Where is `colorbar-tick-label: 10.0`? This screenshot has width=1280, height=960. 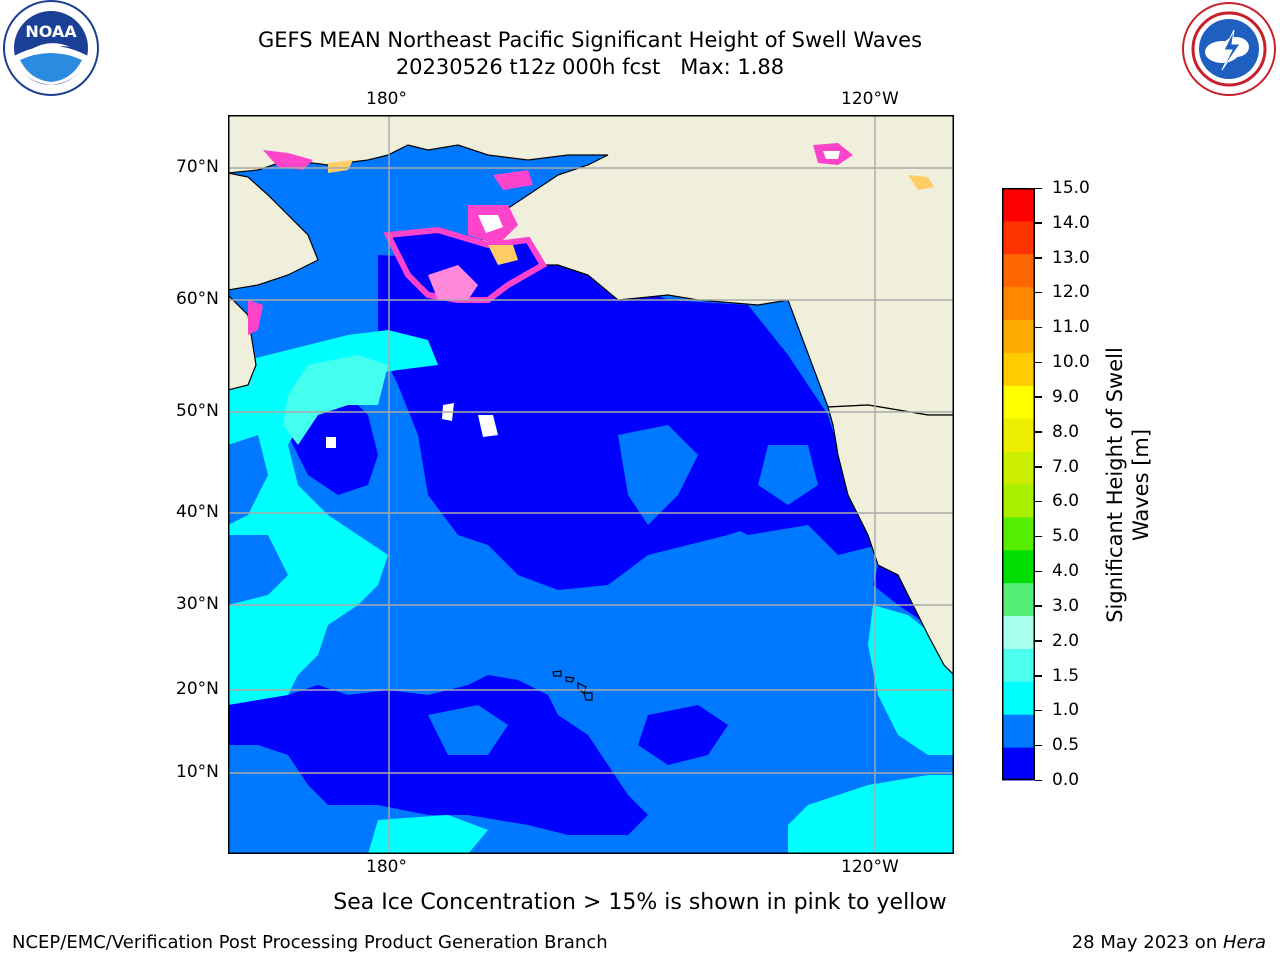
colorbar-tick-label: 10.0 is located at coordinates (1071, 362).